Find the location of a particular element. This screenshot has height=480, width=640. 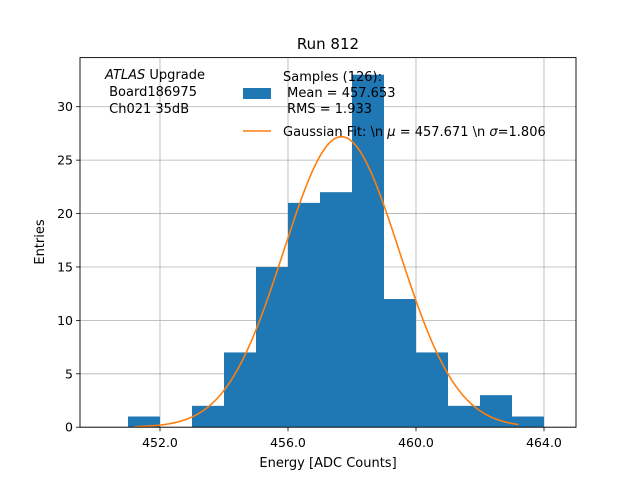

x-tick-label: 464.0 is located at coordinates (544, 442).